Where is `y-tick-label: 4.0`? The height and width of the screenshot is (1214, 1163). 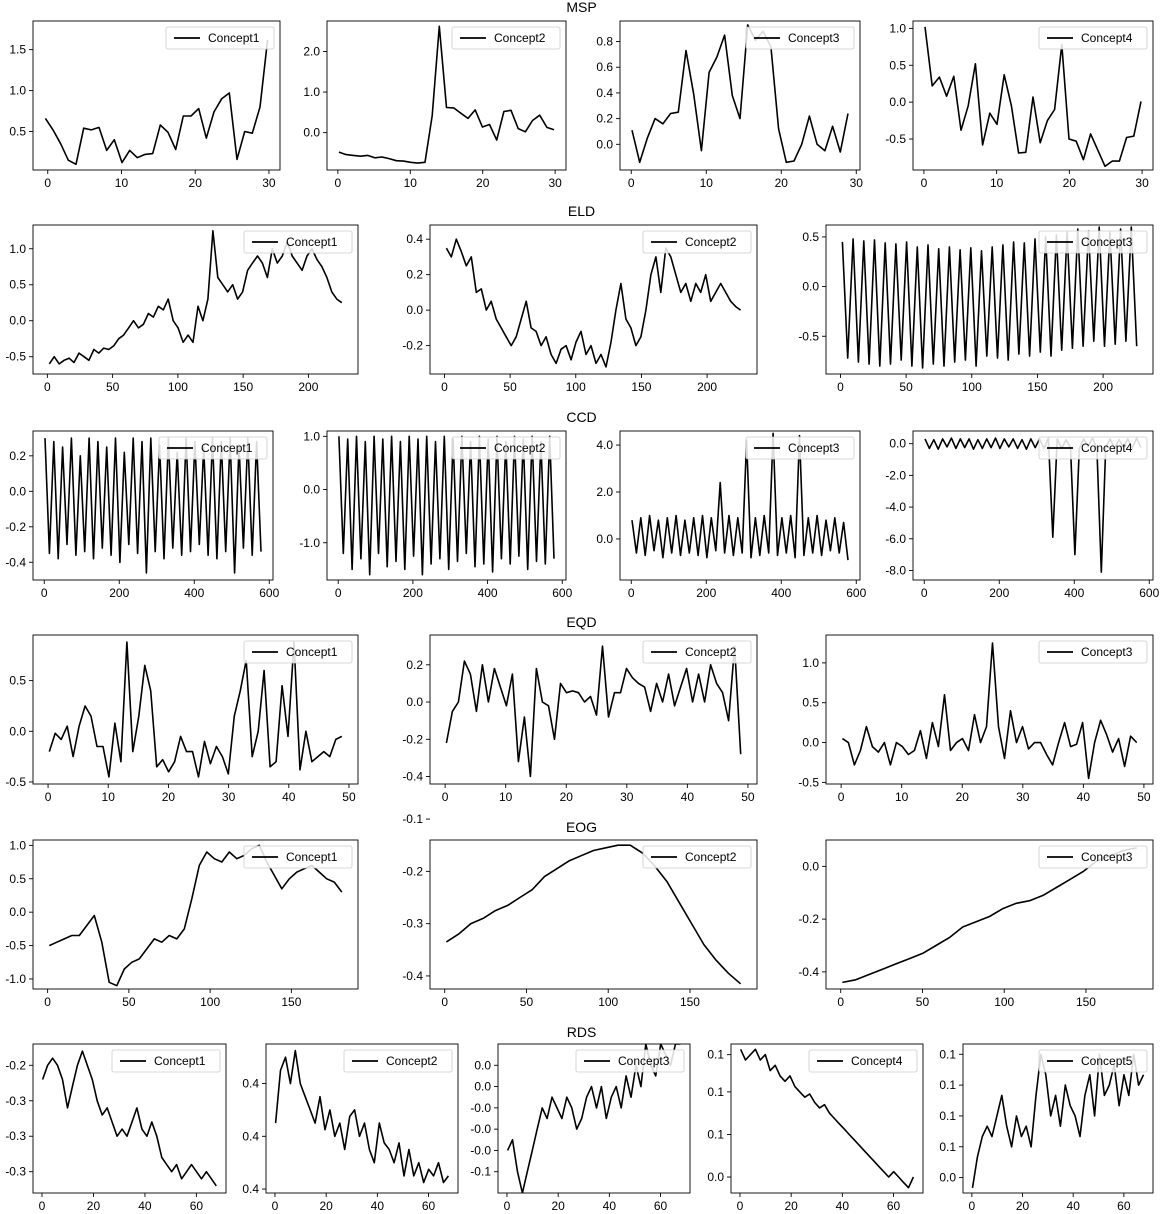
y-tick-label: 4.0 is located at coordinates (604, 445).